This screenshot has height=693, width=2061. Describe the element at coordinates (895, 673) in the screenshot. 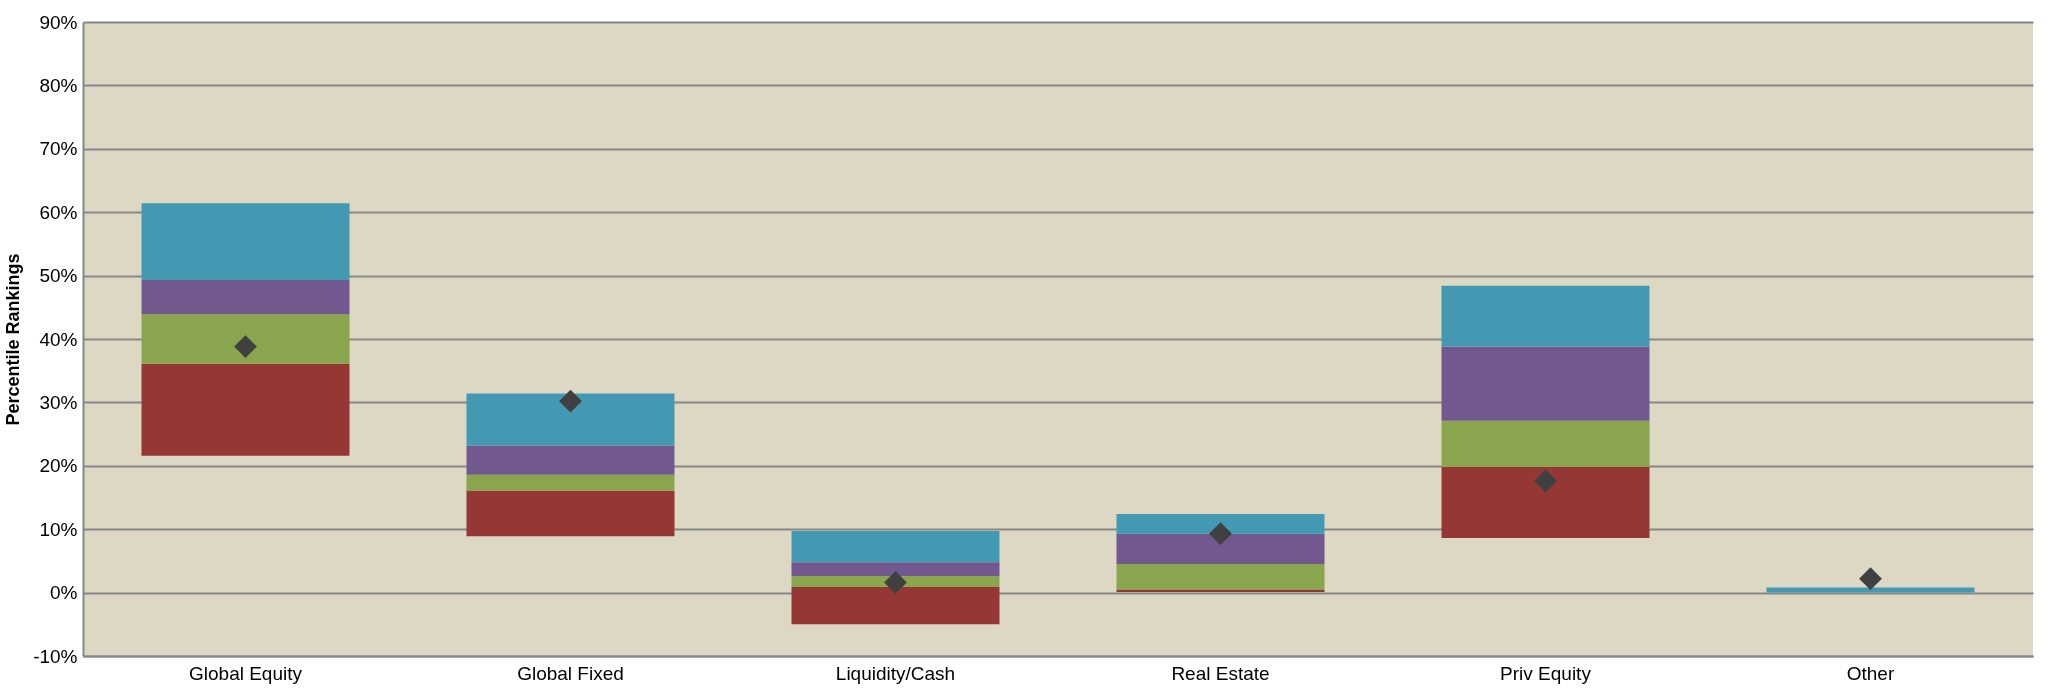

I see `x-tick-label: Liquidity/Cash` at that location.